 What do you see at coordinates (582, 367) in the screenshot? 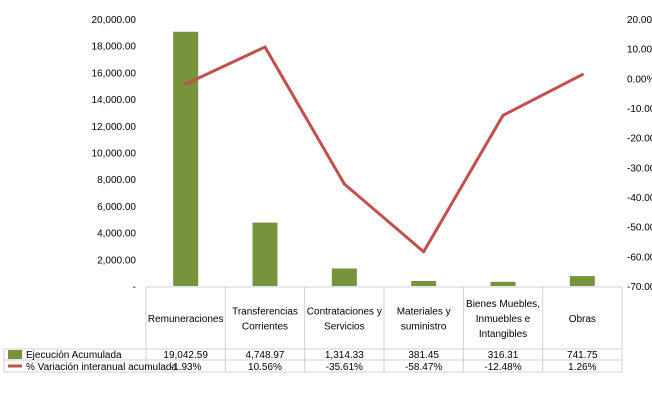
I see `table-value-variacion-interanual: 1.26%` at bounding box center [582, 367].